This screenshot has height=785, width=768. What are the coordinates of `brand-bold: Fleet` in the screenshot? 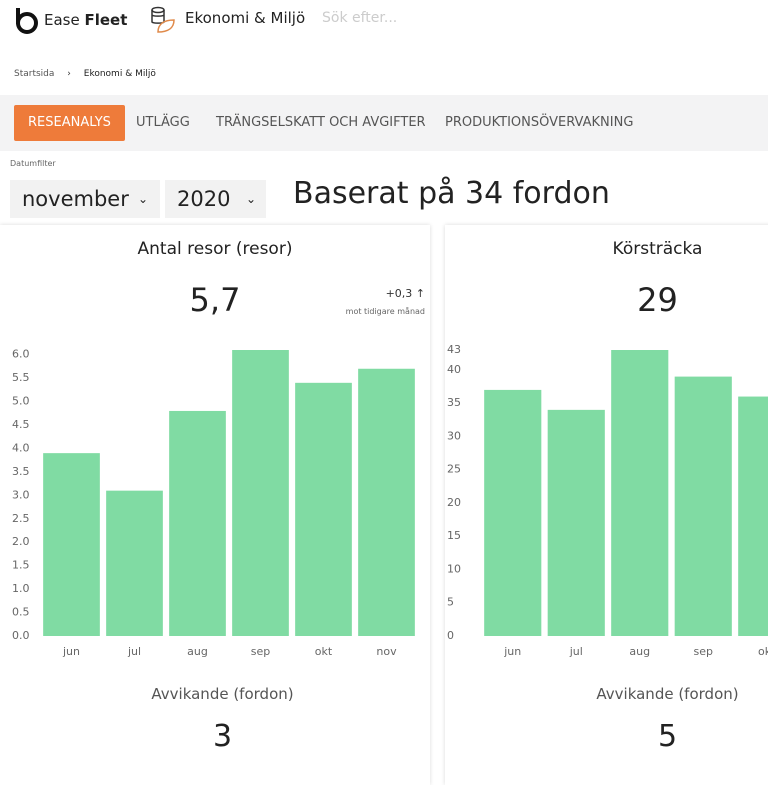 It's located at (106, 20).